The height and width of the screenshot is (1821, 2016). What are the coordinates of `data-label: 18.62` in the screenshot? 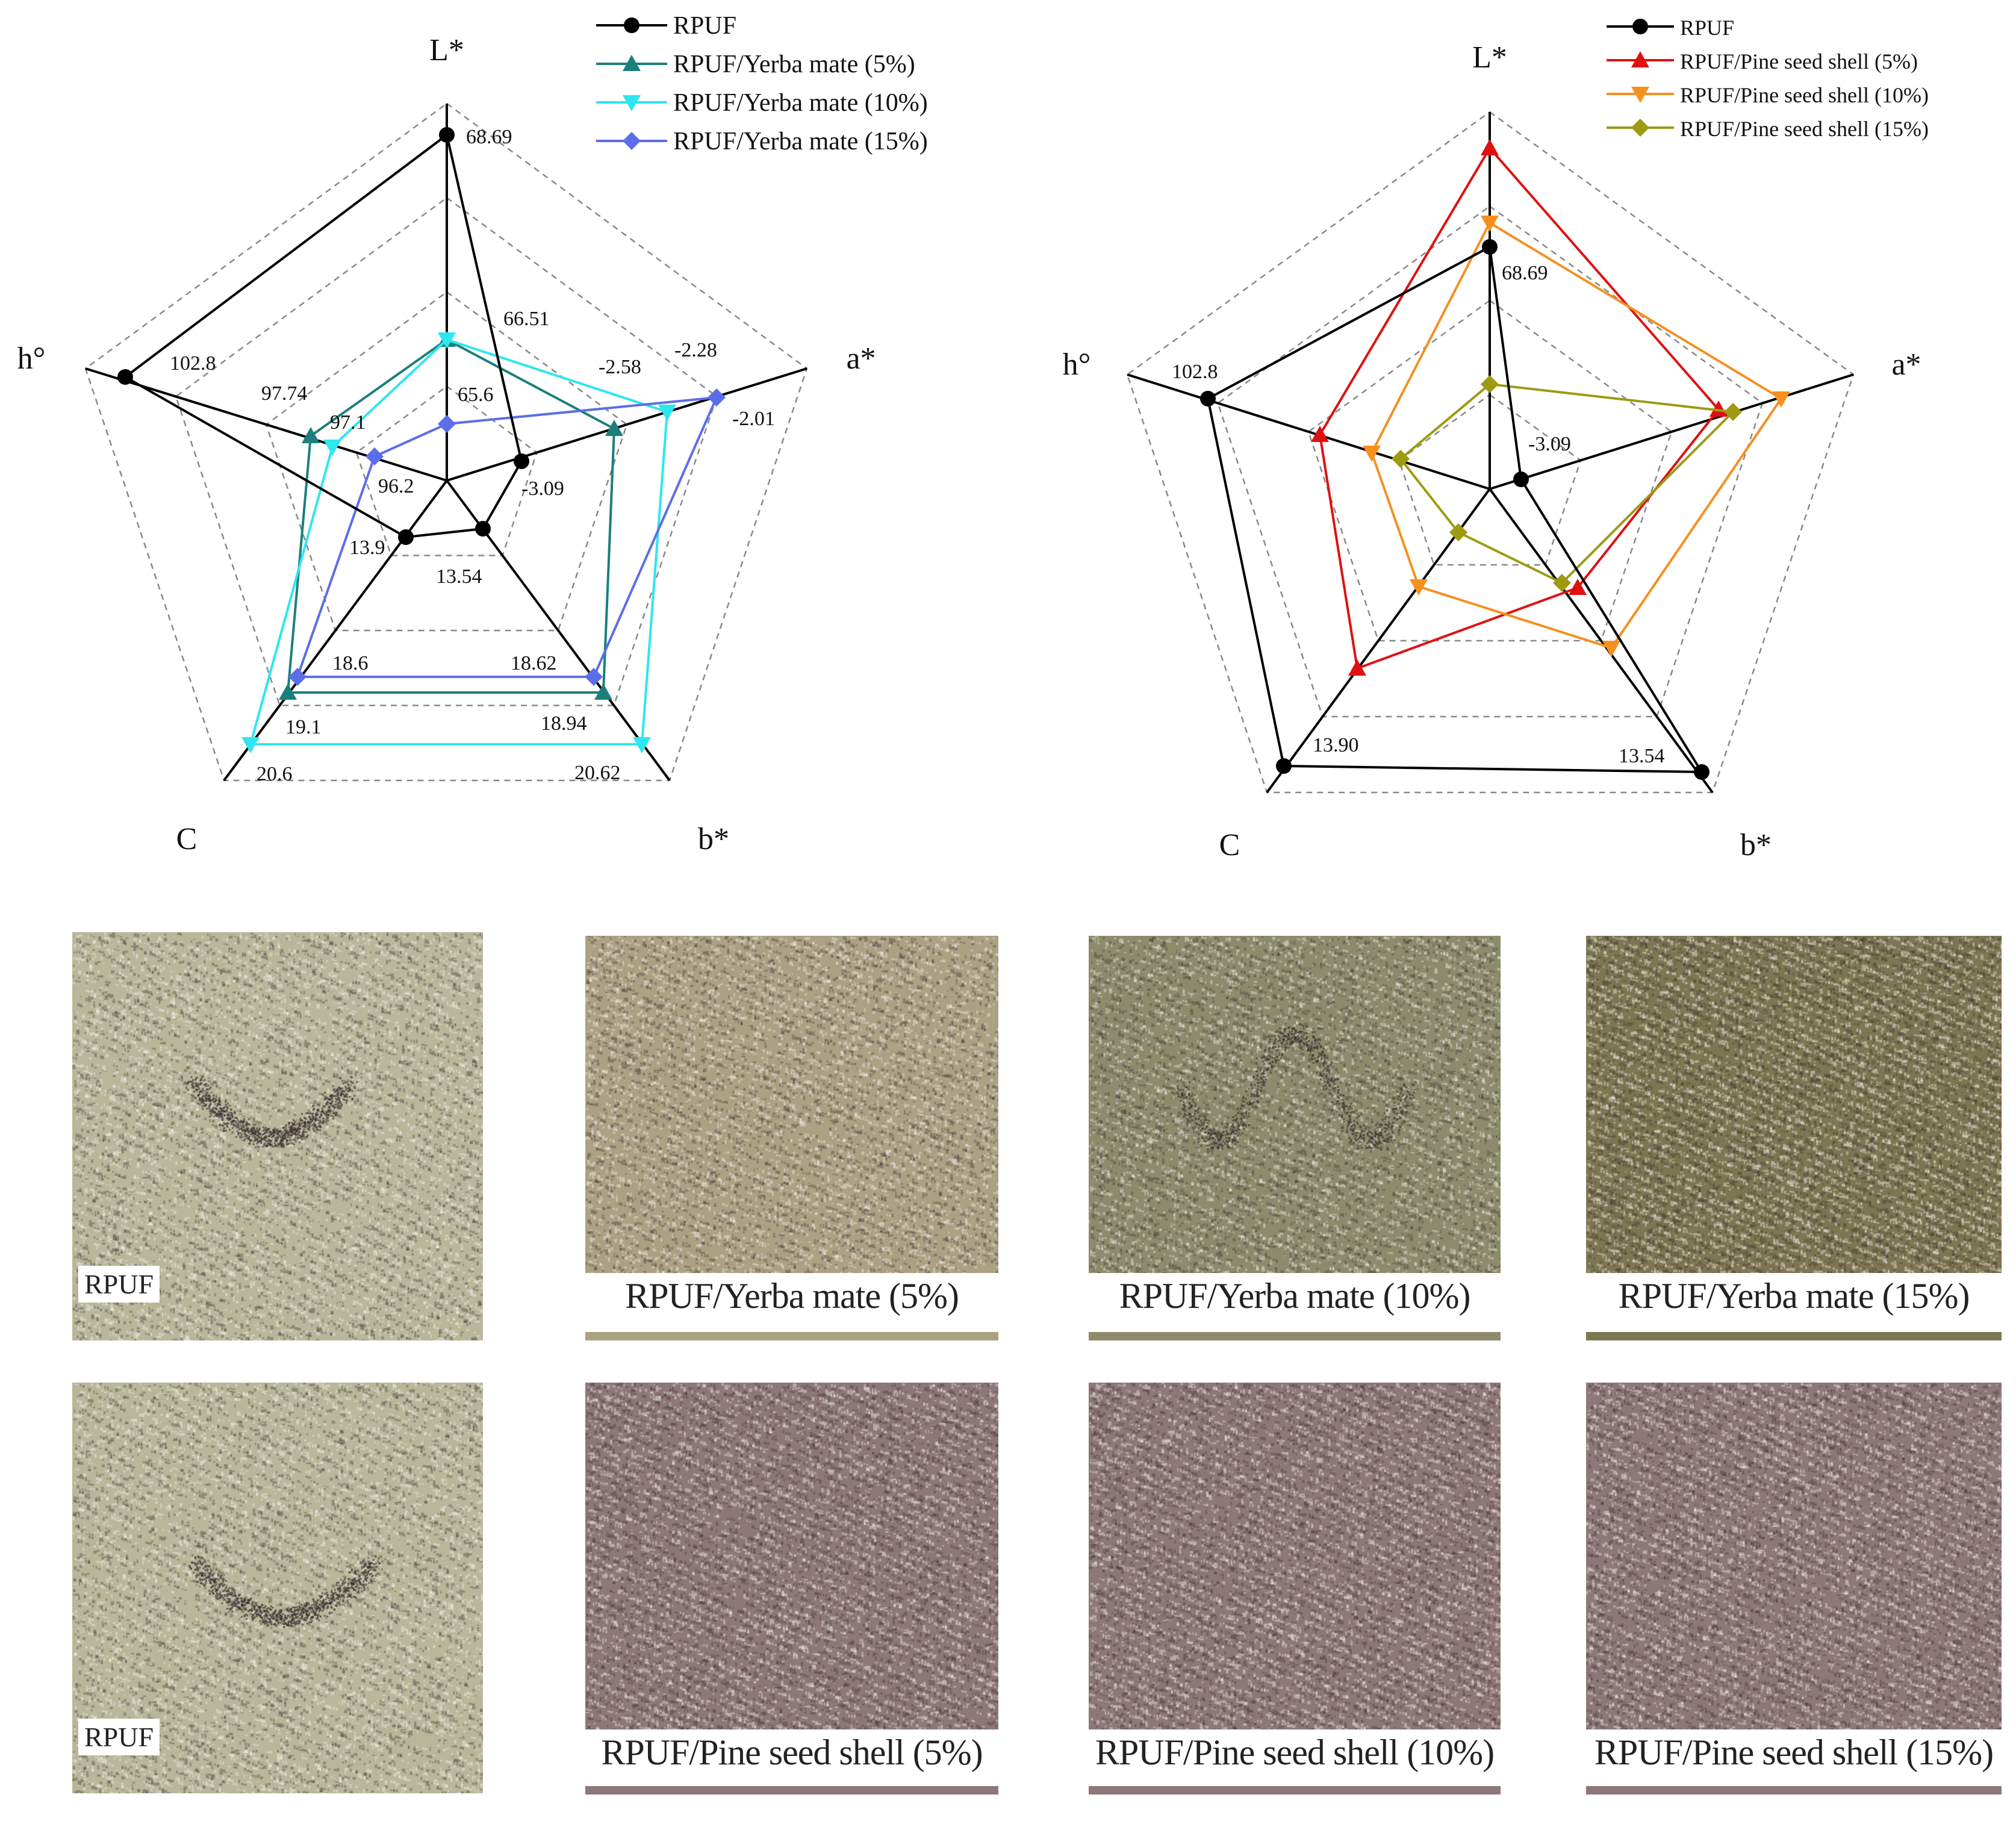 It's located at (534, 663).